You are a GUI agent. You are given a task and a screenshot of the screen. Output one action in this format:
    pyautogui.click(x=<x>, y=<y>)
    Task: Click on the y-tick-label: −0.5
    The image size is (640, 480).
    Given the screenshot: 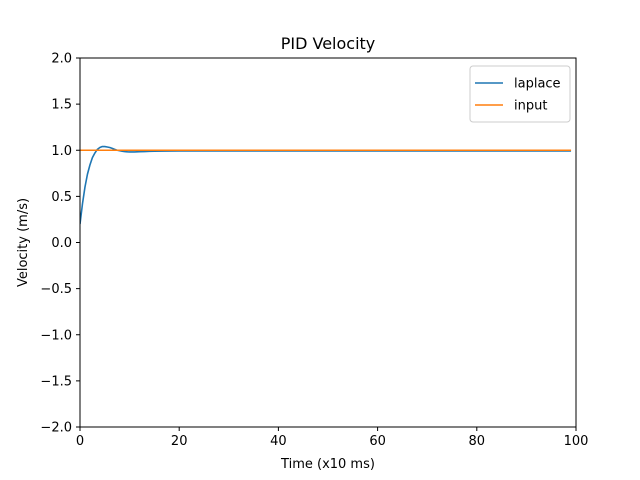 What is the action you would take?
    pyautogui.click(x=56, y=289)
    